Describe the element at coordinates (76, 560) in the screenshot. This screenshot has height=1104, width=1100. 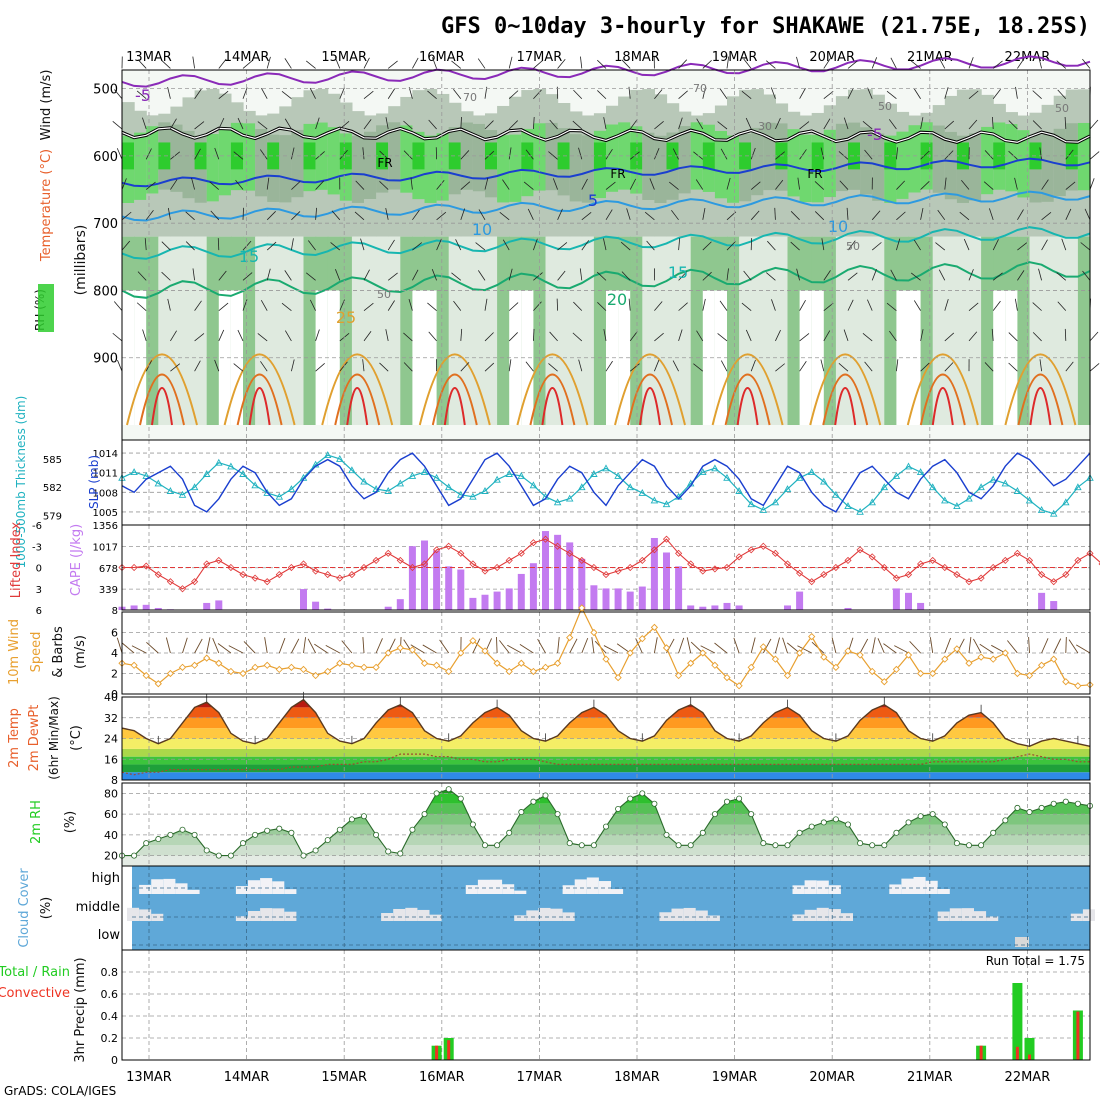
I see `cape-axis-label: CAPE (J/kg)` at that location.